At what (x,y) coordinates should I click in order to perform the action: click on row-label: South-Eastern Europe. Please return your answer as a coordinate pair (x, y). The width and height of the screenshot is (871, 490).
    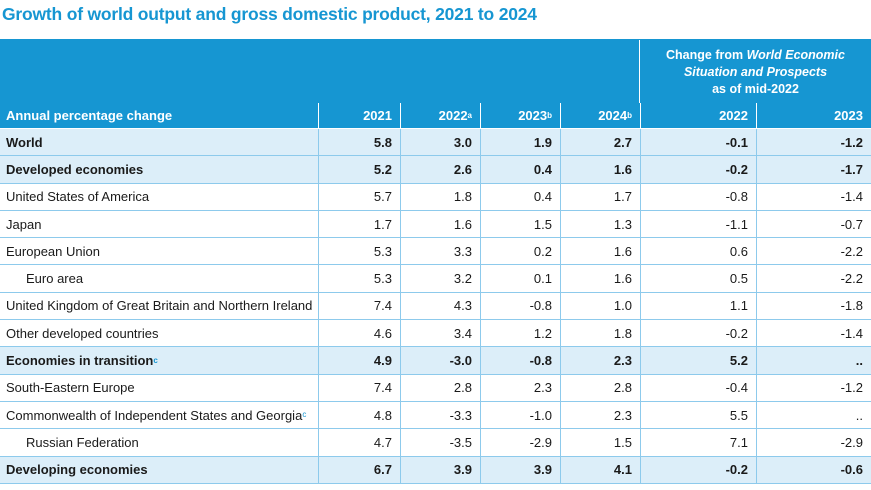
    Looking at the image, I should click on (67, 388).